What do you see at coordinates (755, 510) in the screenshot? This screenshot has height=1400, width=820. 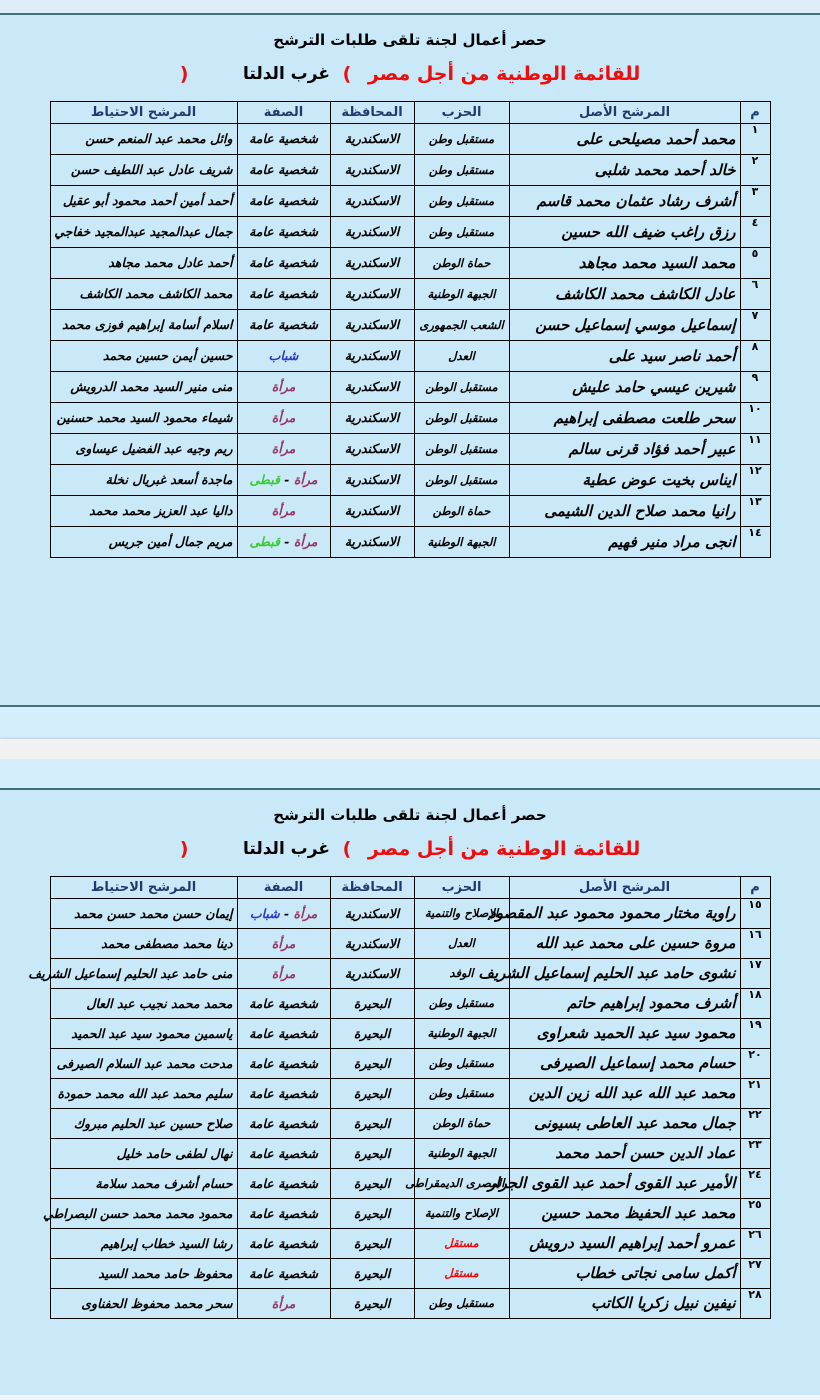 I see `cell-row-number: ١٣` at bounding box center [755, 510].